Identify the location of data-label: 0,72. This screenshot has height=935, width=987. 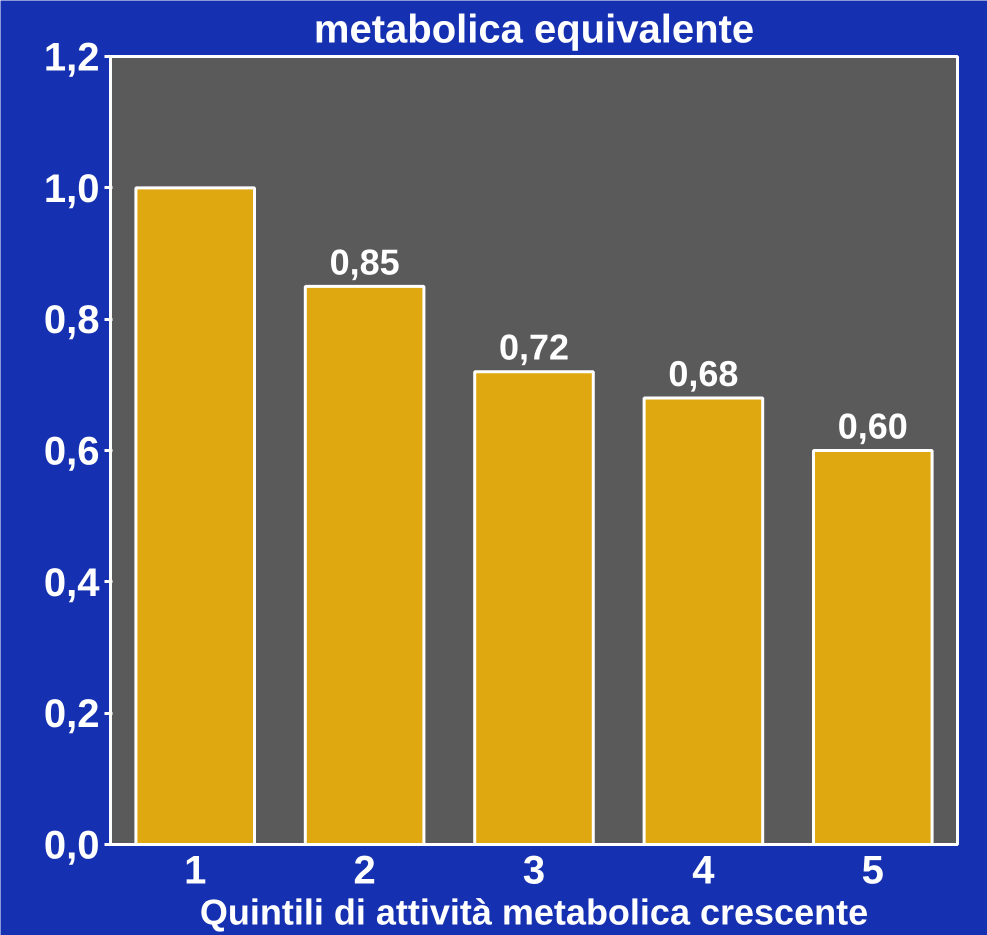
(534, 347).